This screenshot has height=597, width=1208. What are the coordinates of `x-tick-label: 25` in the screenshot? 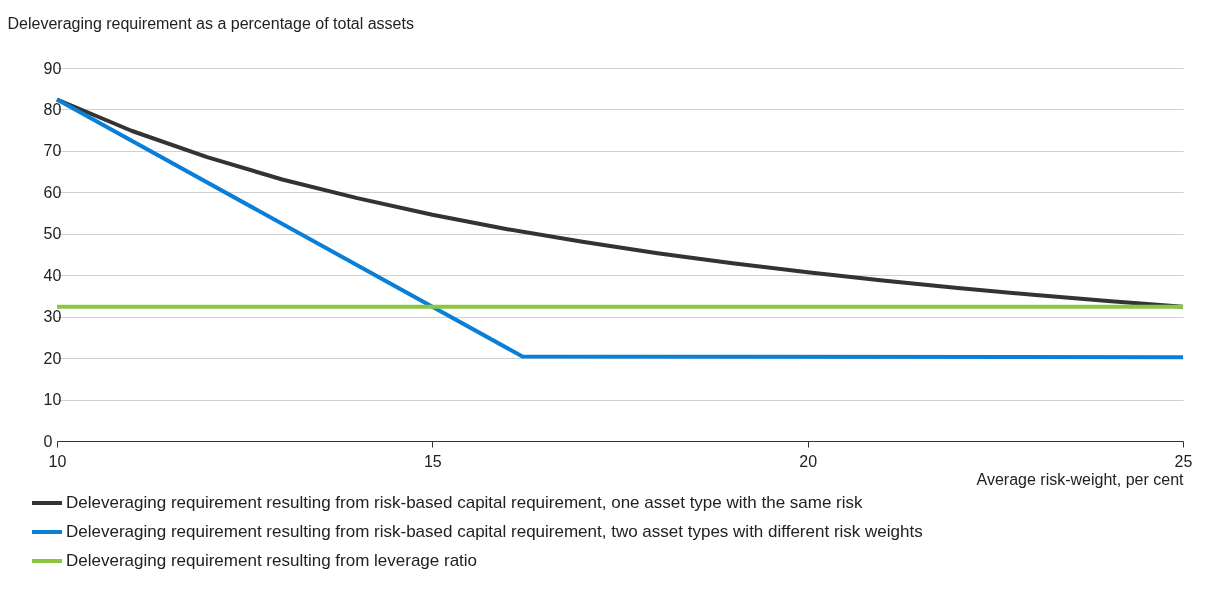 It's located at (1183, 461).